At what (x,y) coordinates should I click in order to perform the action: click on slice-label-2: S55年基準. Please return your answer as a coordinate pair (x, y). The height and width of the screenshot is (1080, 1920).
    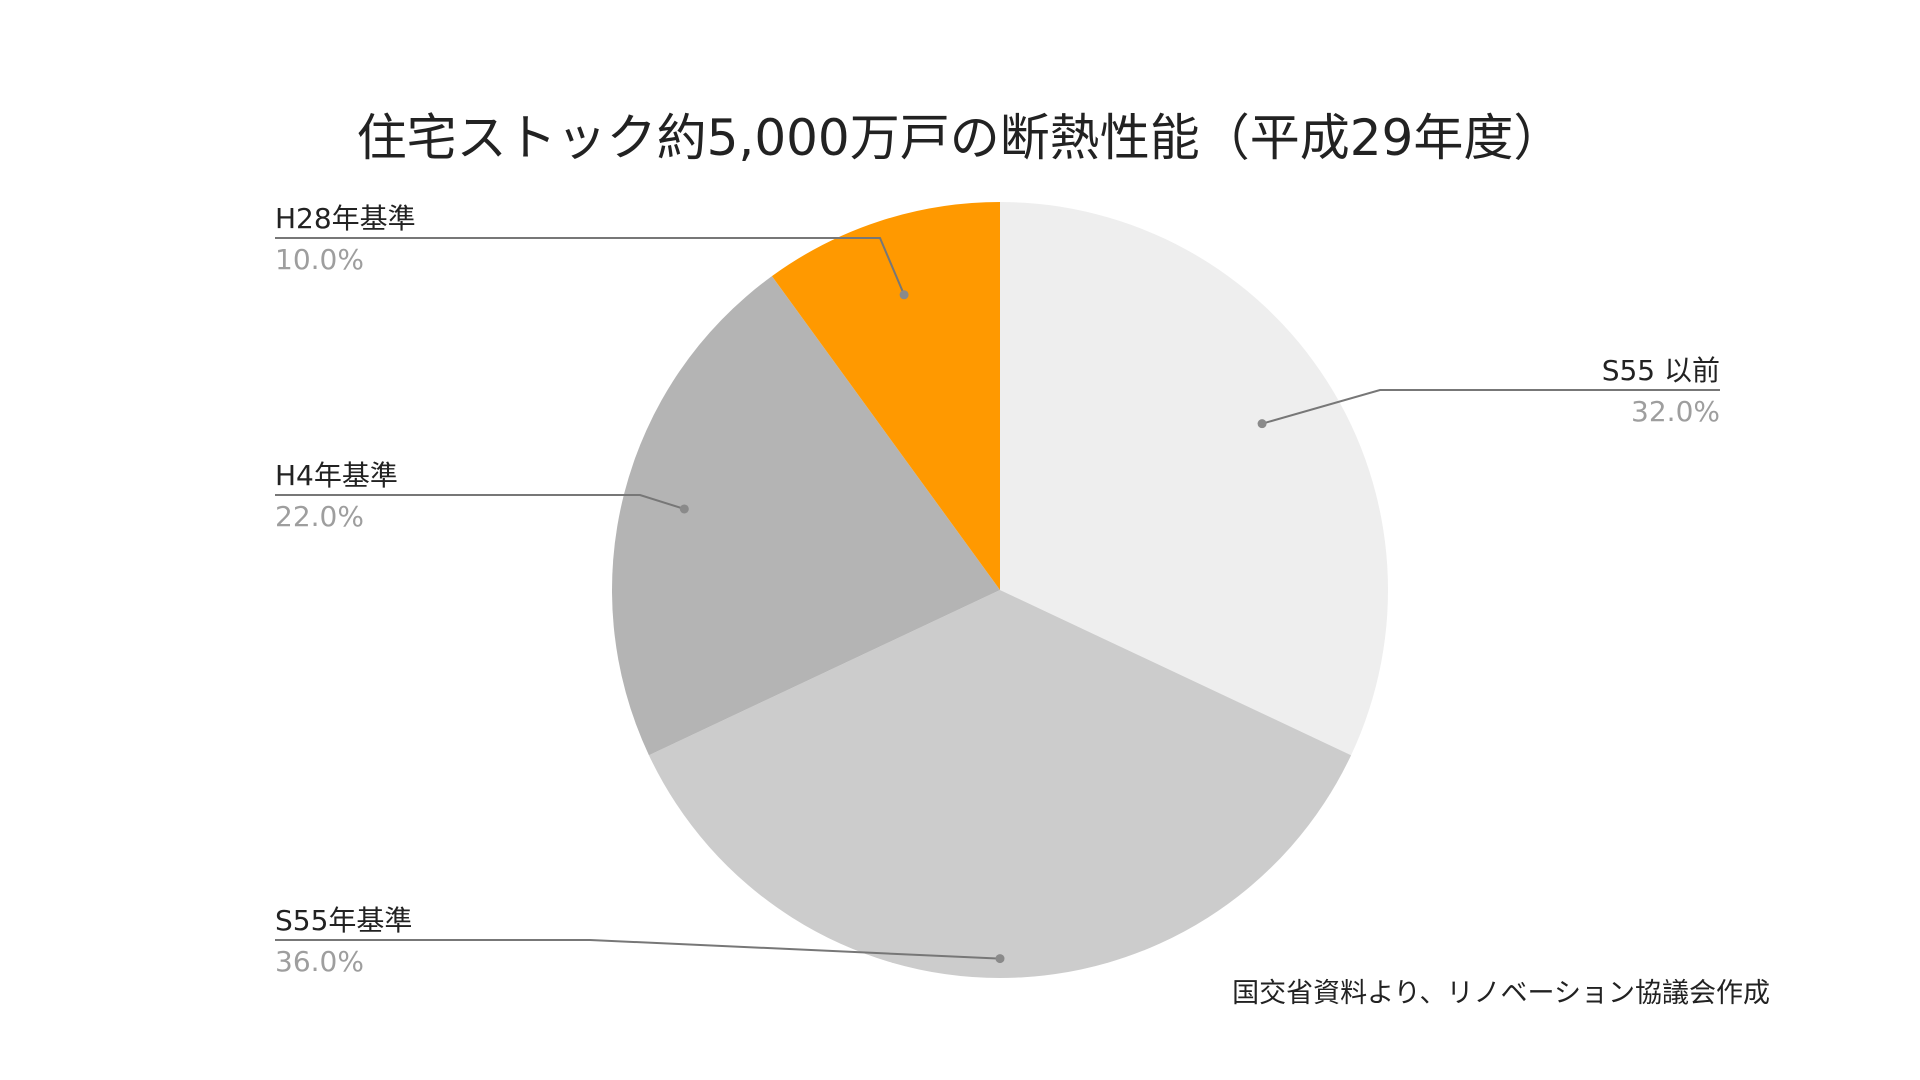
    Looking at the image, I should click on (343, 920).